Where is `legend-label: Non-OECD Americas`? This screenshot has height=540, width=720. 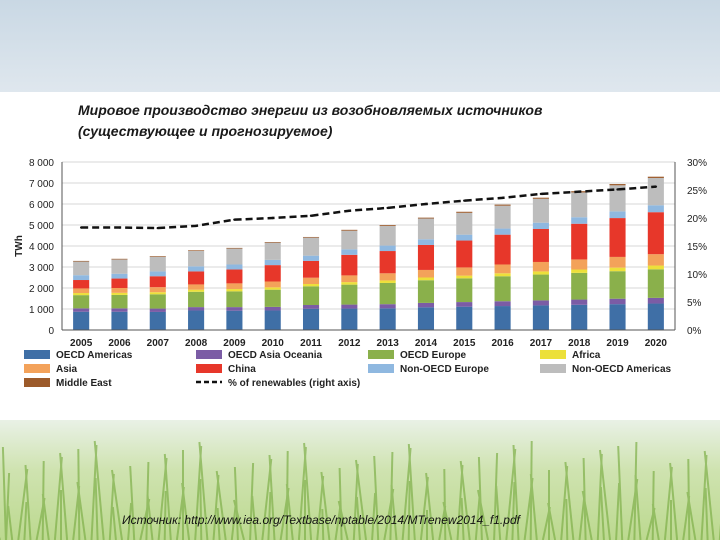
legend-label: Non-OECD Americas is located at coordinates (622, 369).